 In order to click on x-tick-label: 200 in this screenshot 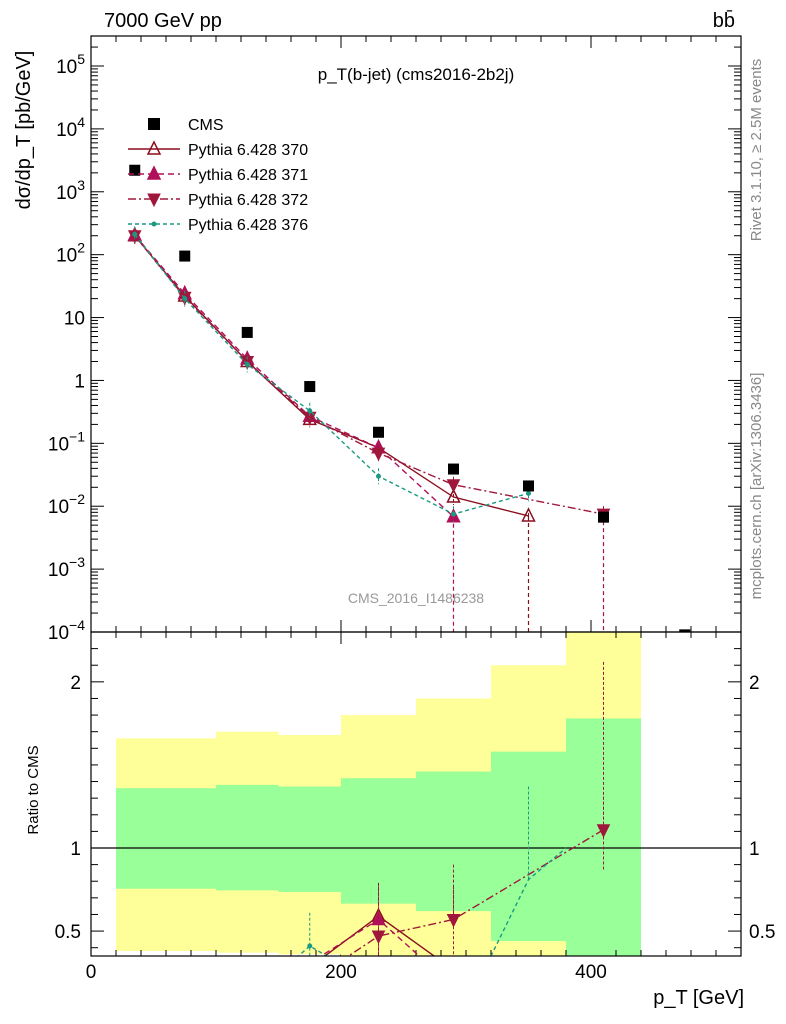, I will do `click(341, 972)`.